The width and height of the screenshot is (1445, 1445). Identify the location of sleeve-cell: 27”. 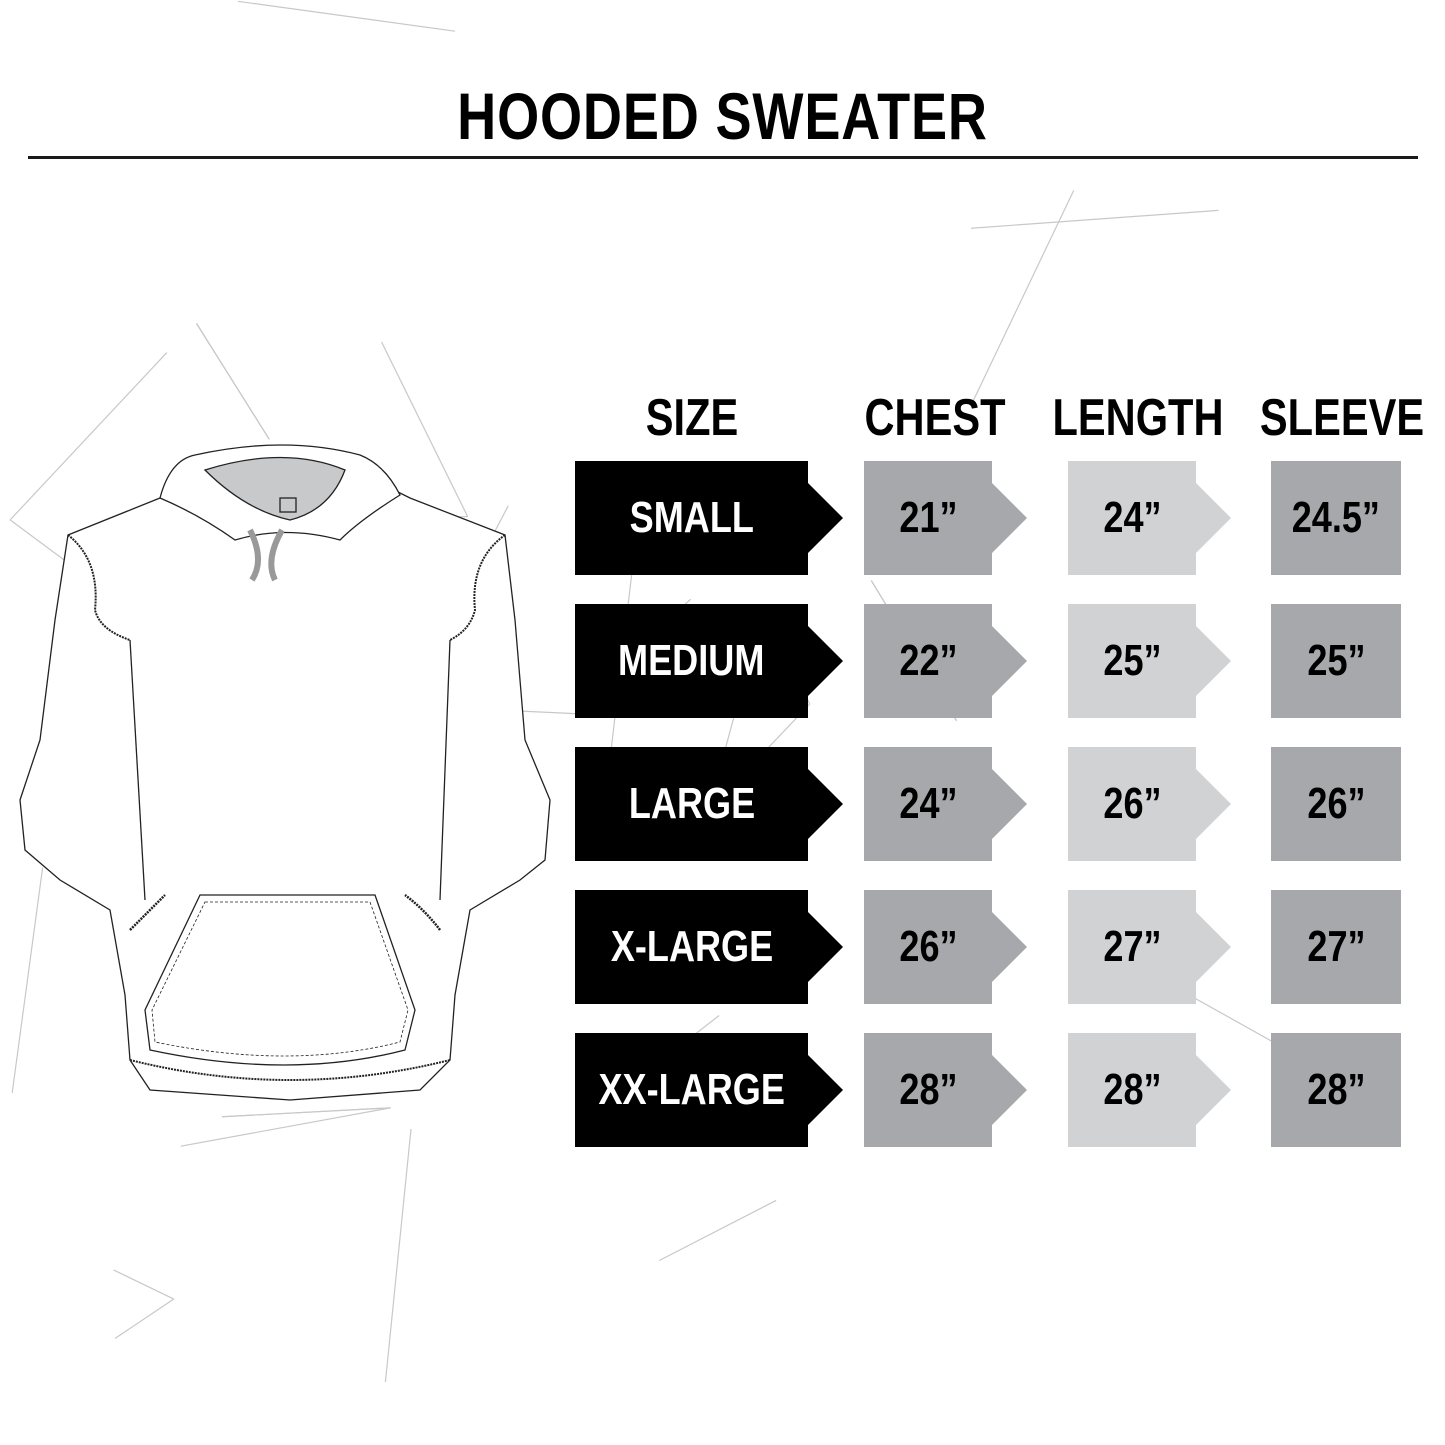
(1336, 947).